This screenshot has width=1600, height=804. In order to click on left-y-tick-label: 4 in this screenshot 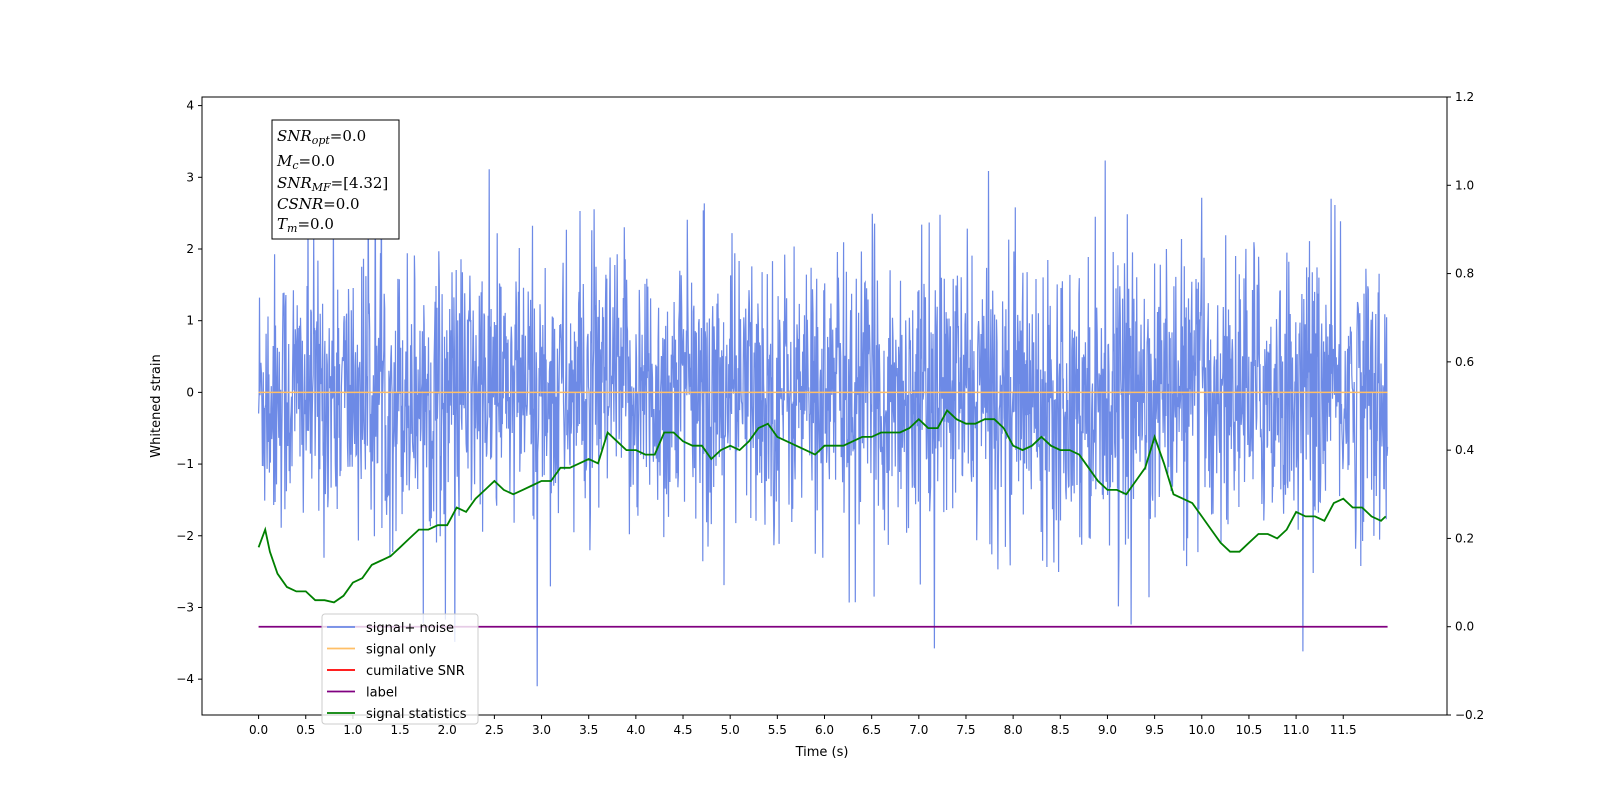, I will do `click(190, 106)`.